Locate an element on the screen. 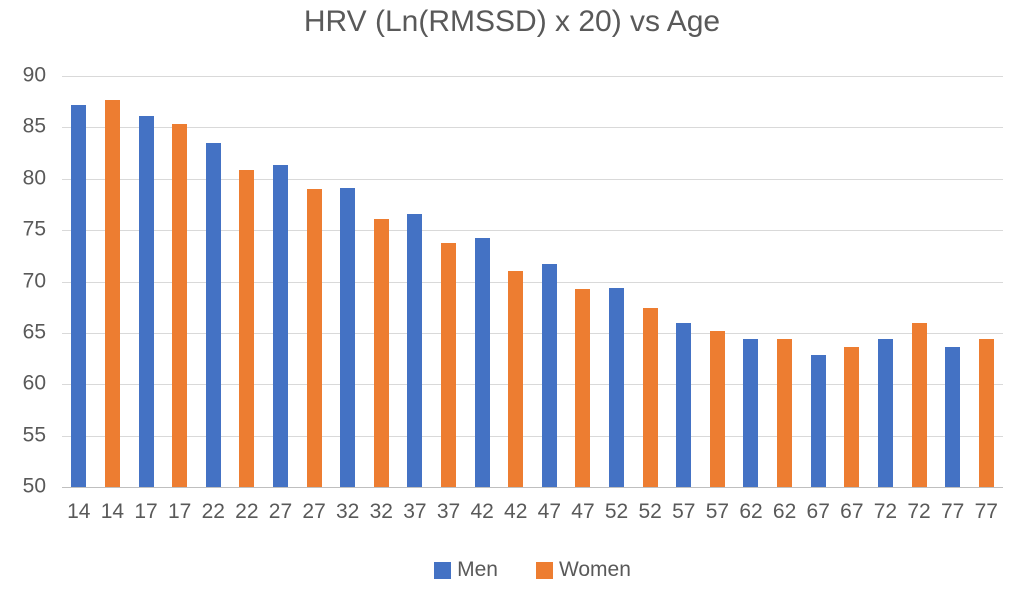 This screenshot has height=614, width=1024. legend-item-men: Men is located at coordinates (466, 570).